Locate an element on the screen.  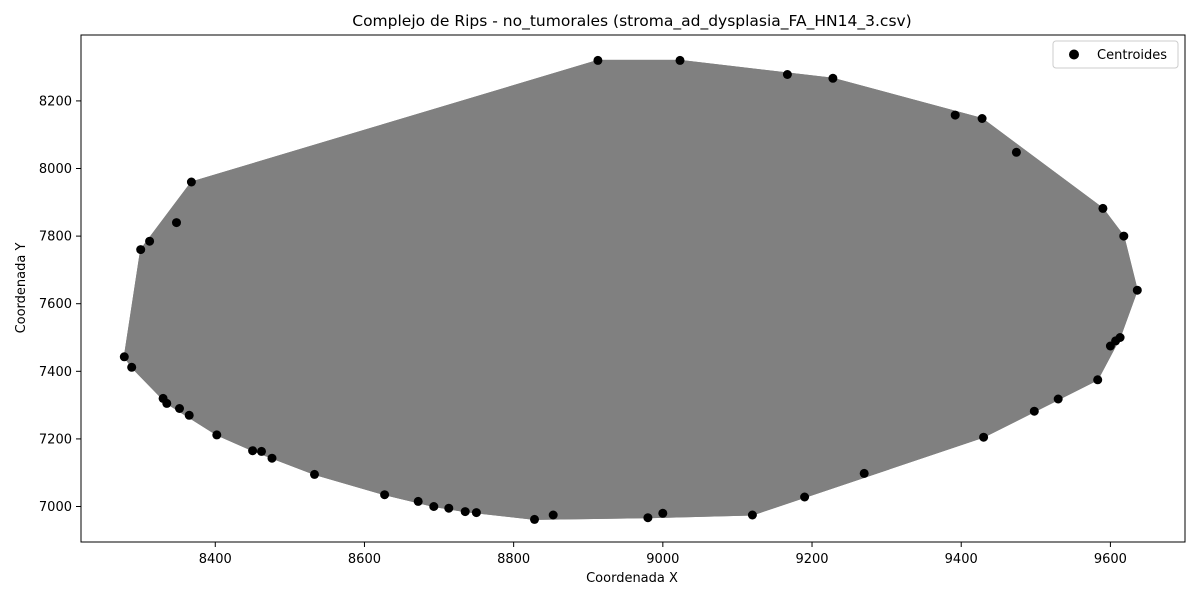
x-tick-label: 9200 is located at coordinates (811, 559).